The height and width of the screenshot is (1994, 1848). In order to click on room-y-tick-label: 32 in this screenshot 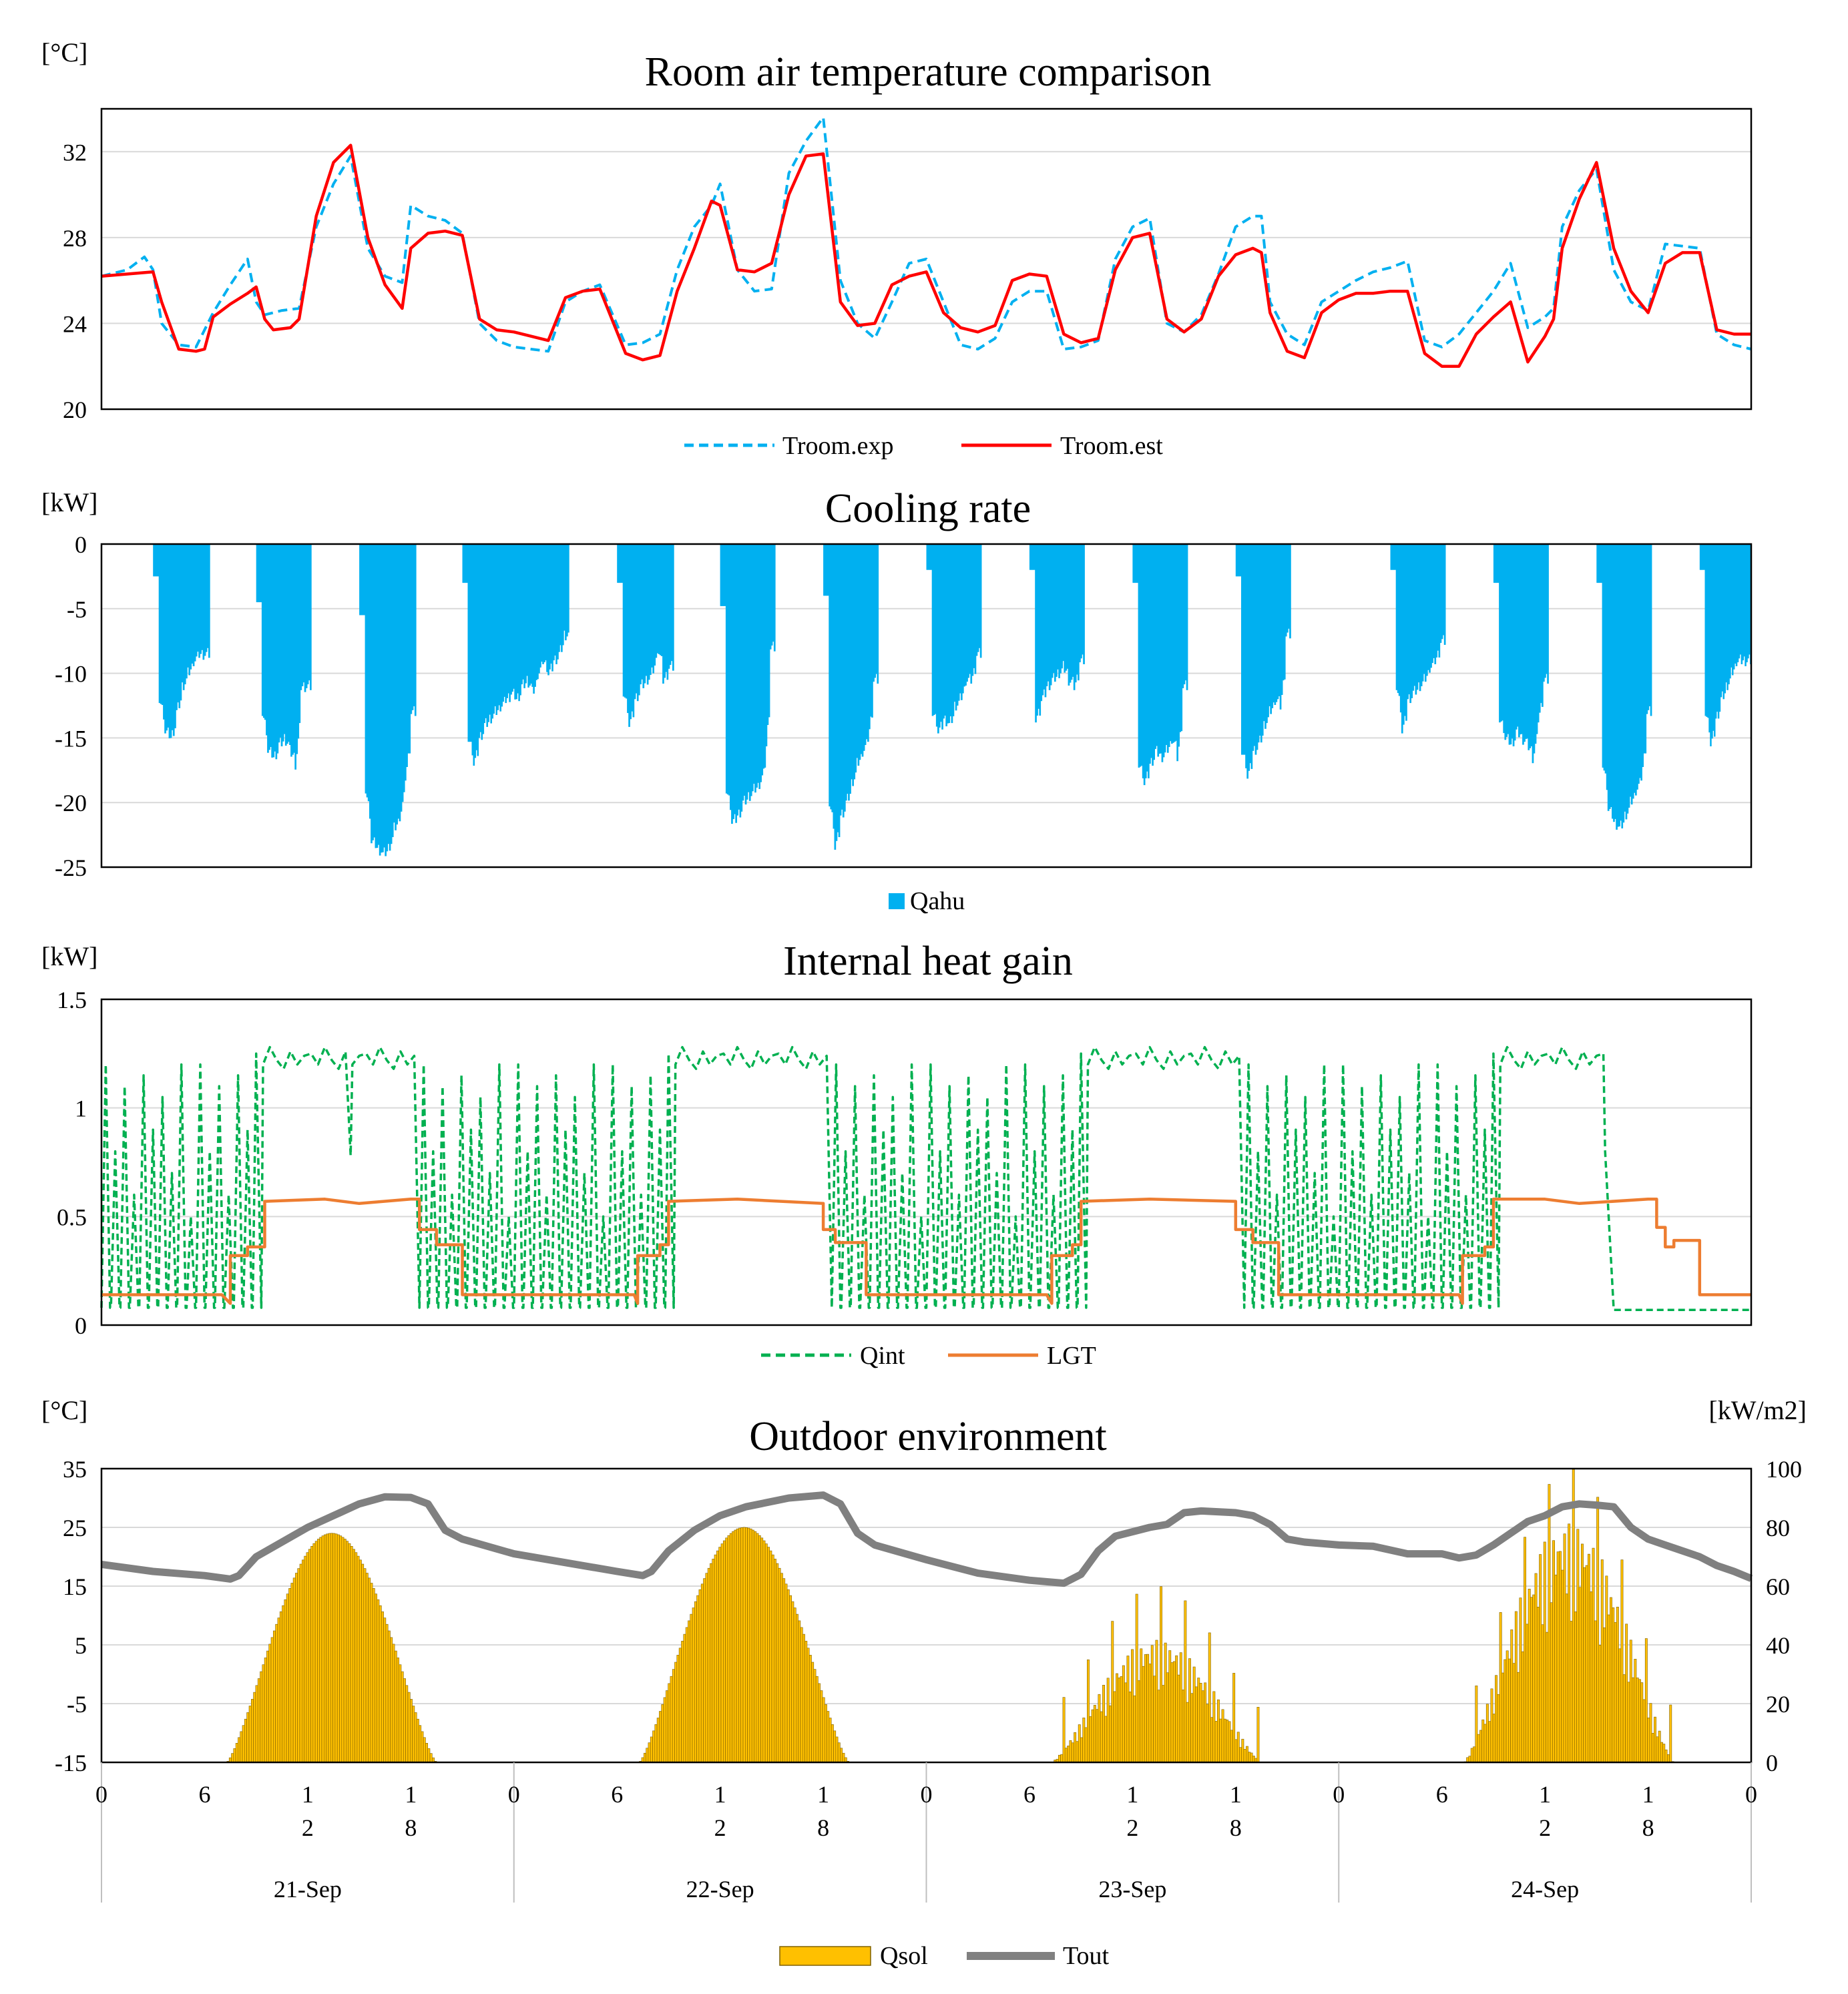, I will do `click(75, 152)`.